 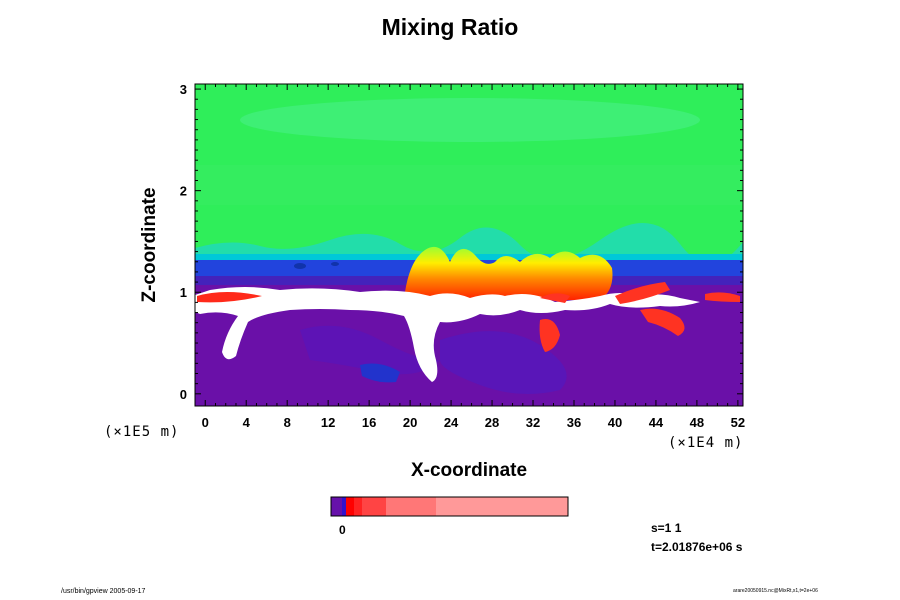 I want to click on time-label: t=2.01876e+06 s, so click(x=697, y=547).